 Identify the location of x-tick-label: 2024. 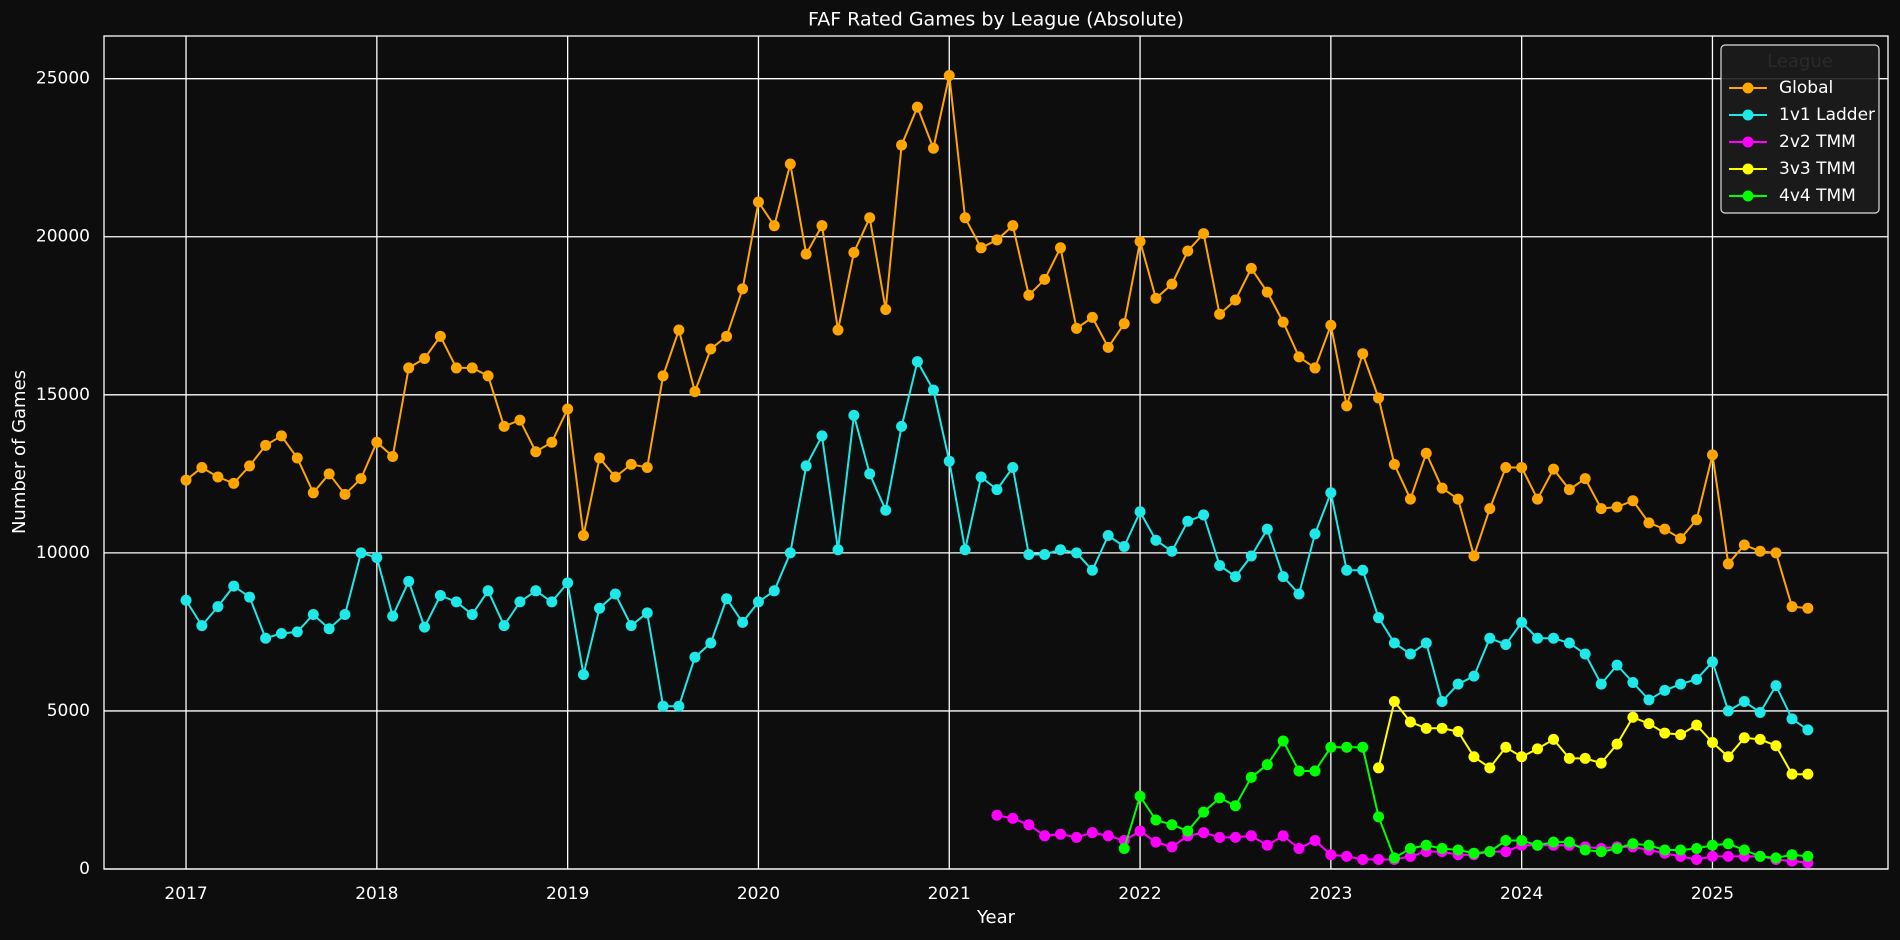
(1521, 894).